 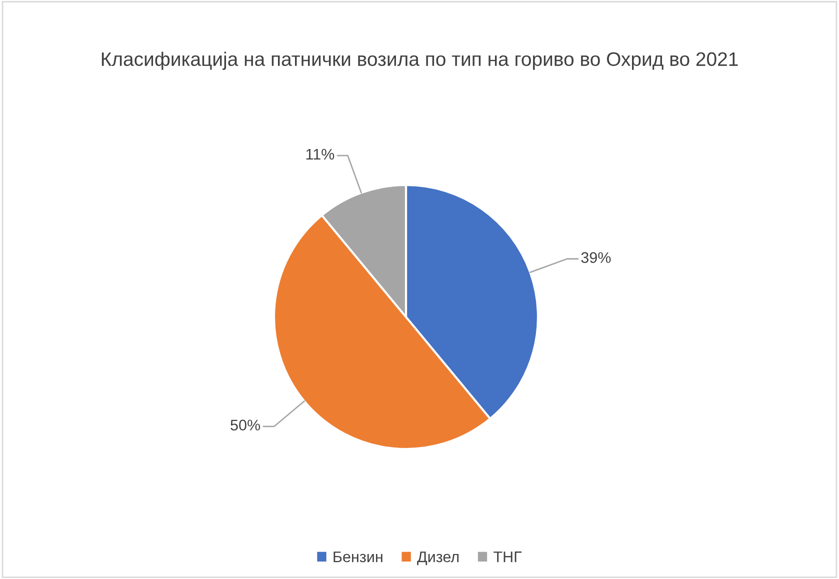 I want to click on legend-label: ТНГ, so click(x=508, y=557).